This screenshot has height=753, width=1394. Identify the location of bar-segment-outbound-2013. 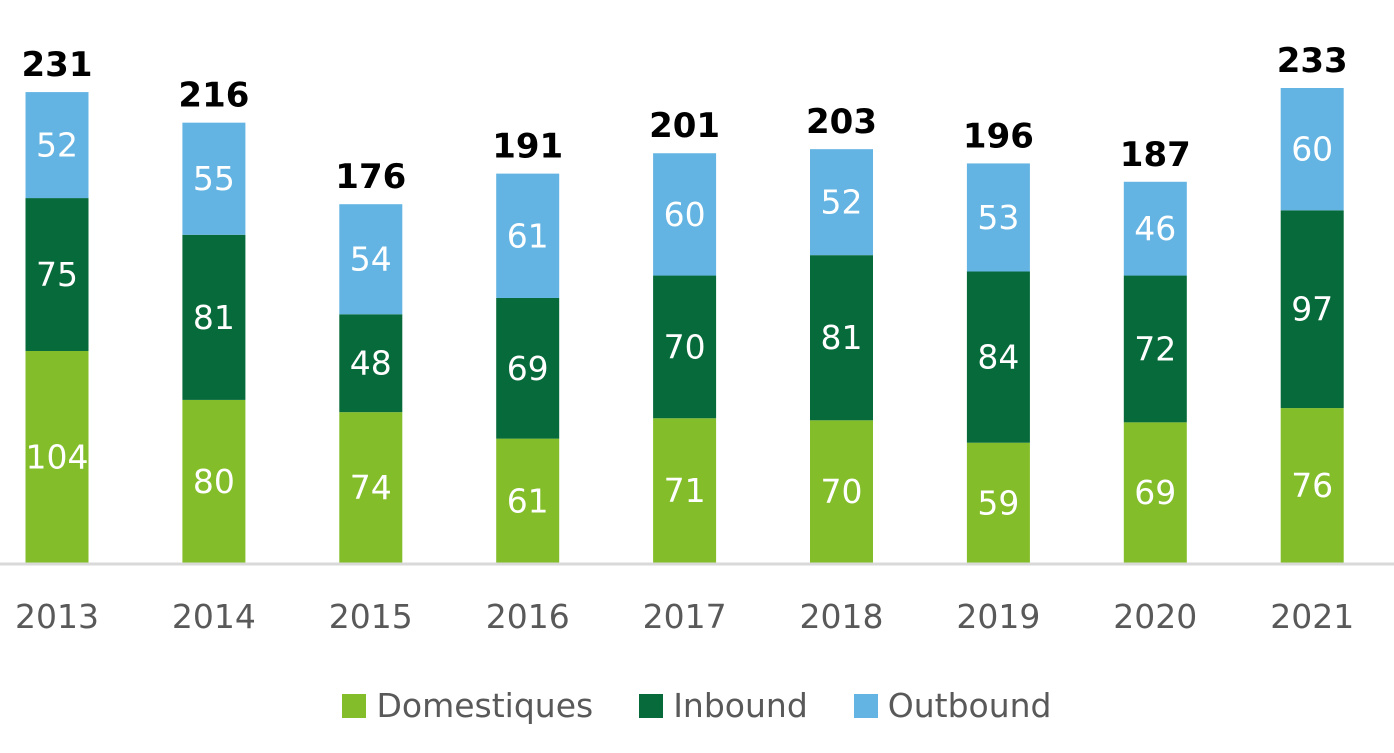
(57, 145).